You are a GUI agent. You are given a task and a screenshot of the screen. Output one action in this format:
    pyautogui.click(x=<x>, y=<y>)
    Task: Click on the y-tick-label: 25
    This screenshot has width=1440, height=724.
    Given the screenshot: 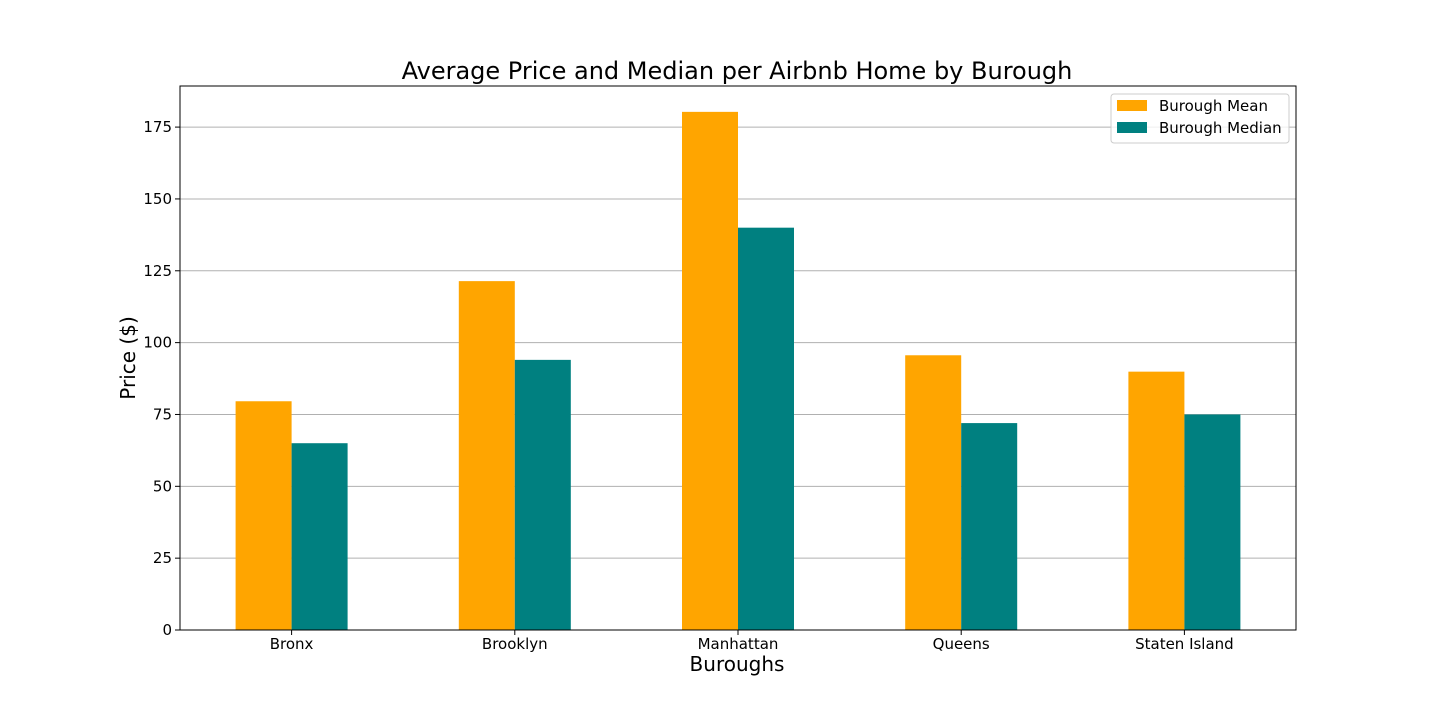 What is the action you would take?
    pyautogui.click(x=162, y=558)
    